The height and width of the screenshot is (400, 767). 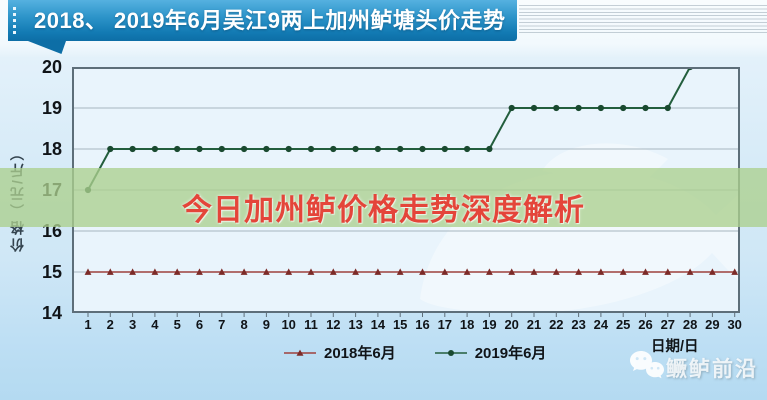 I want to click on x-tick-label: 15, so click(x=400, y=324).